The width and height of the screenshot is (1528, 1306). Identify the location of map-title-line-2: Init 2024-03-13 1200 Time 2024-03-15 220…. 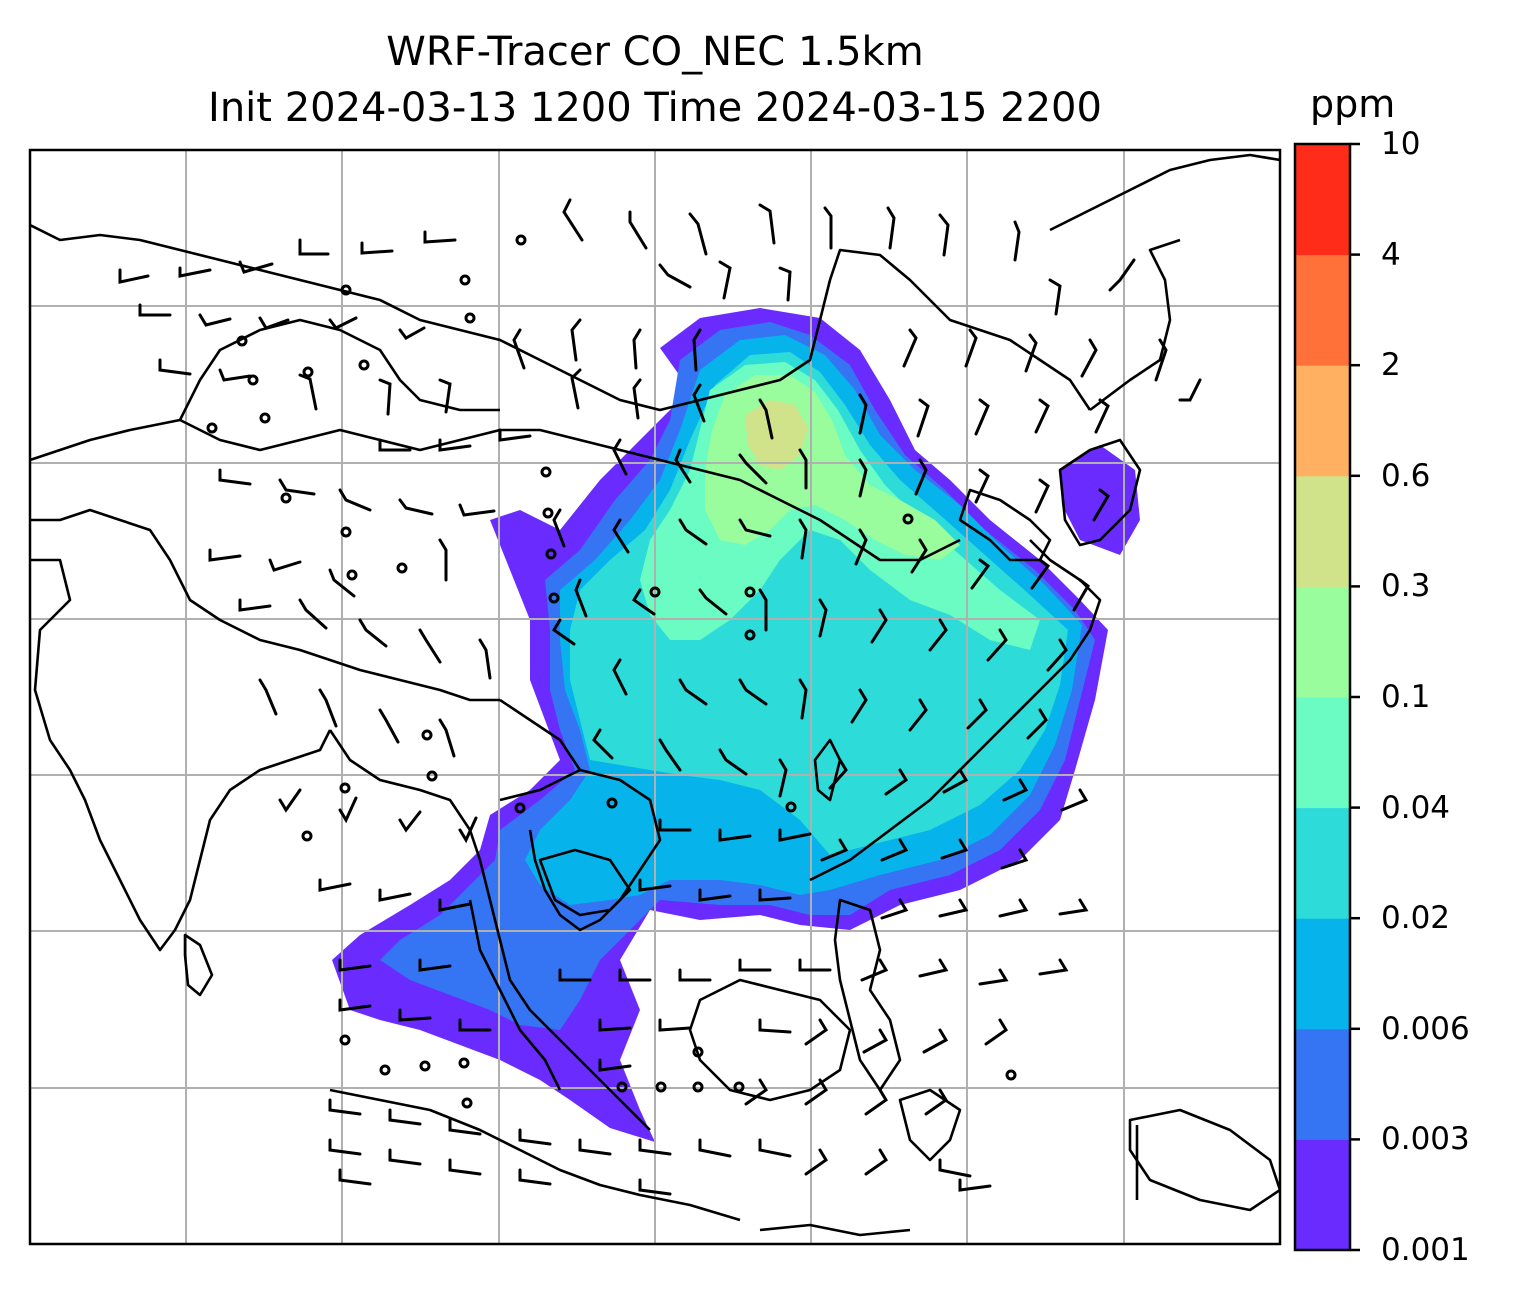
(655, 108).